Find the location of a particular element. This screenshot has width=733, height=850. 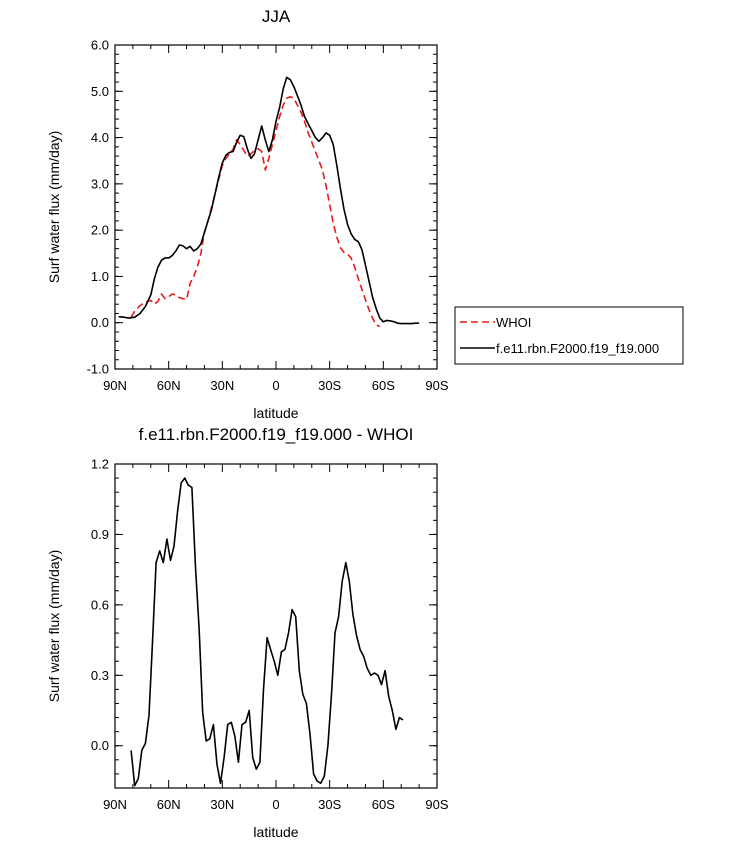

y-tick-label: -1.0 is located at coordinates (98, 369).